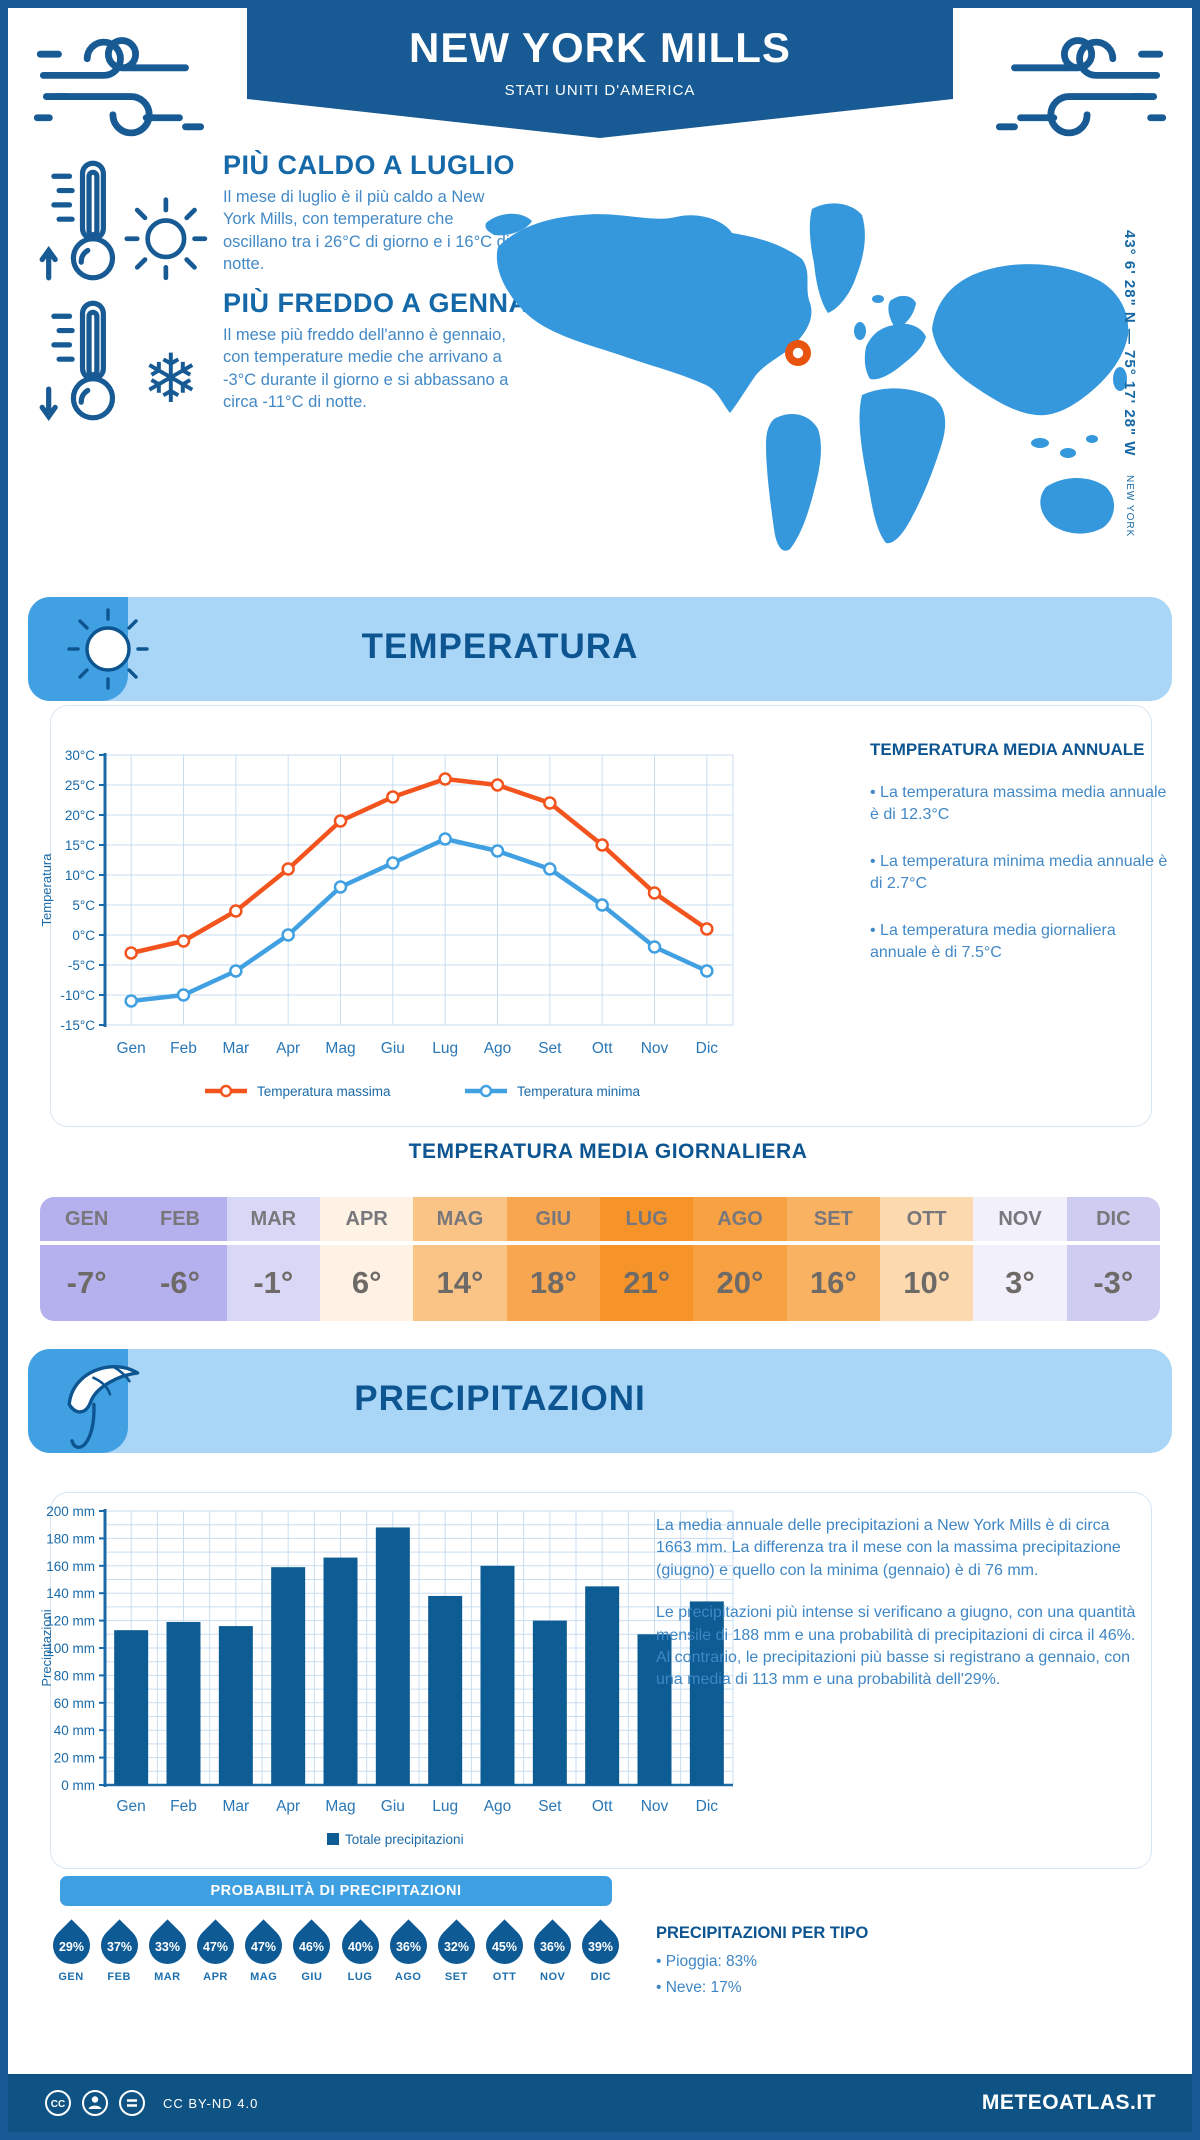 The height and width of the screenshot is (2140, 1200). What do you see at coordinates (264, 1947) in the screenshot?
I see `droplet-value: 47%` at bounding box center [264, 1947].